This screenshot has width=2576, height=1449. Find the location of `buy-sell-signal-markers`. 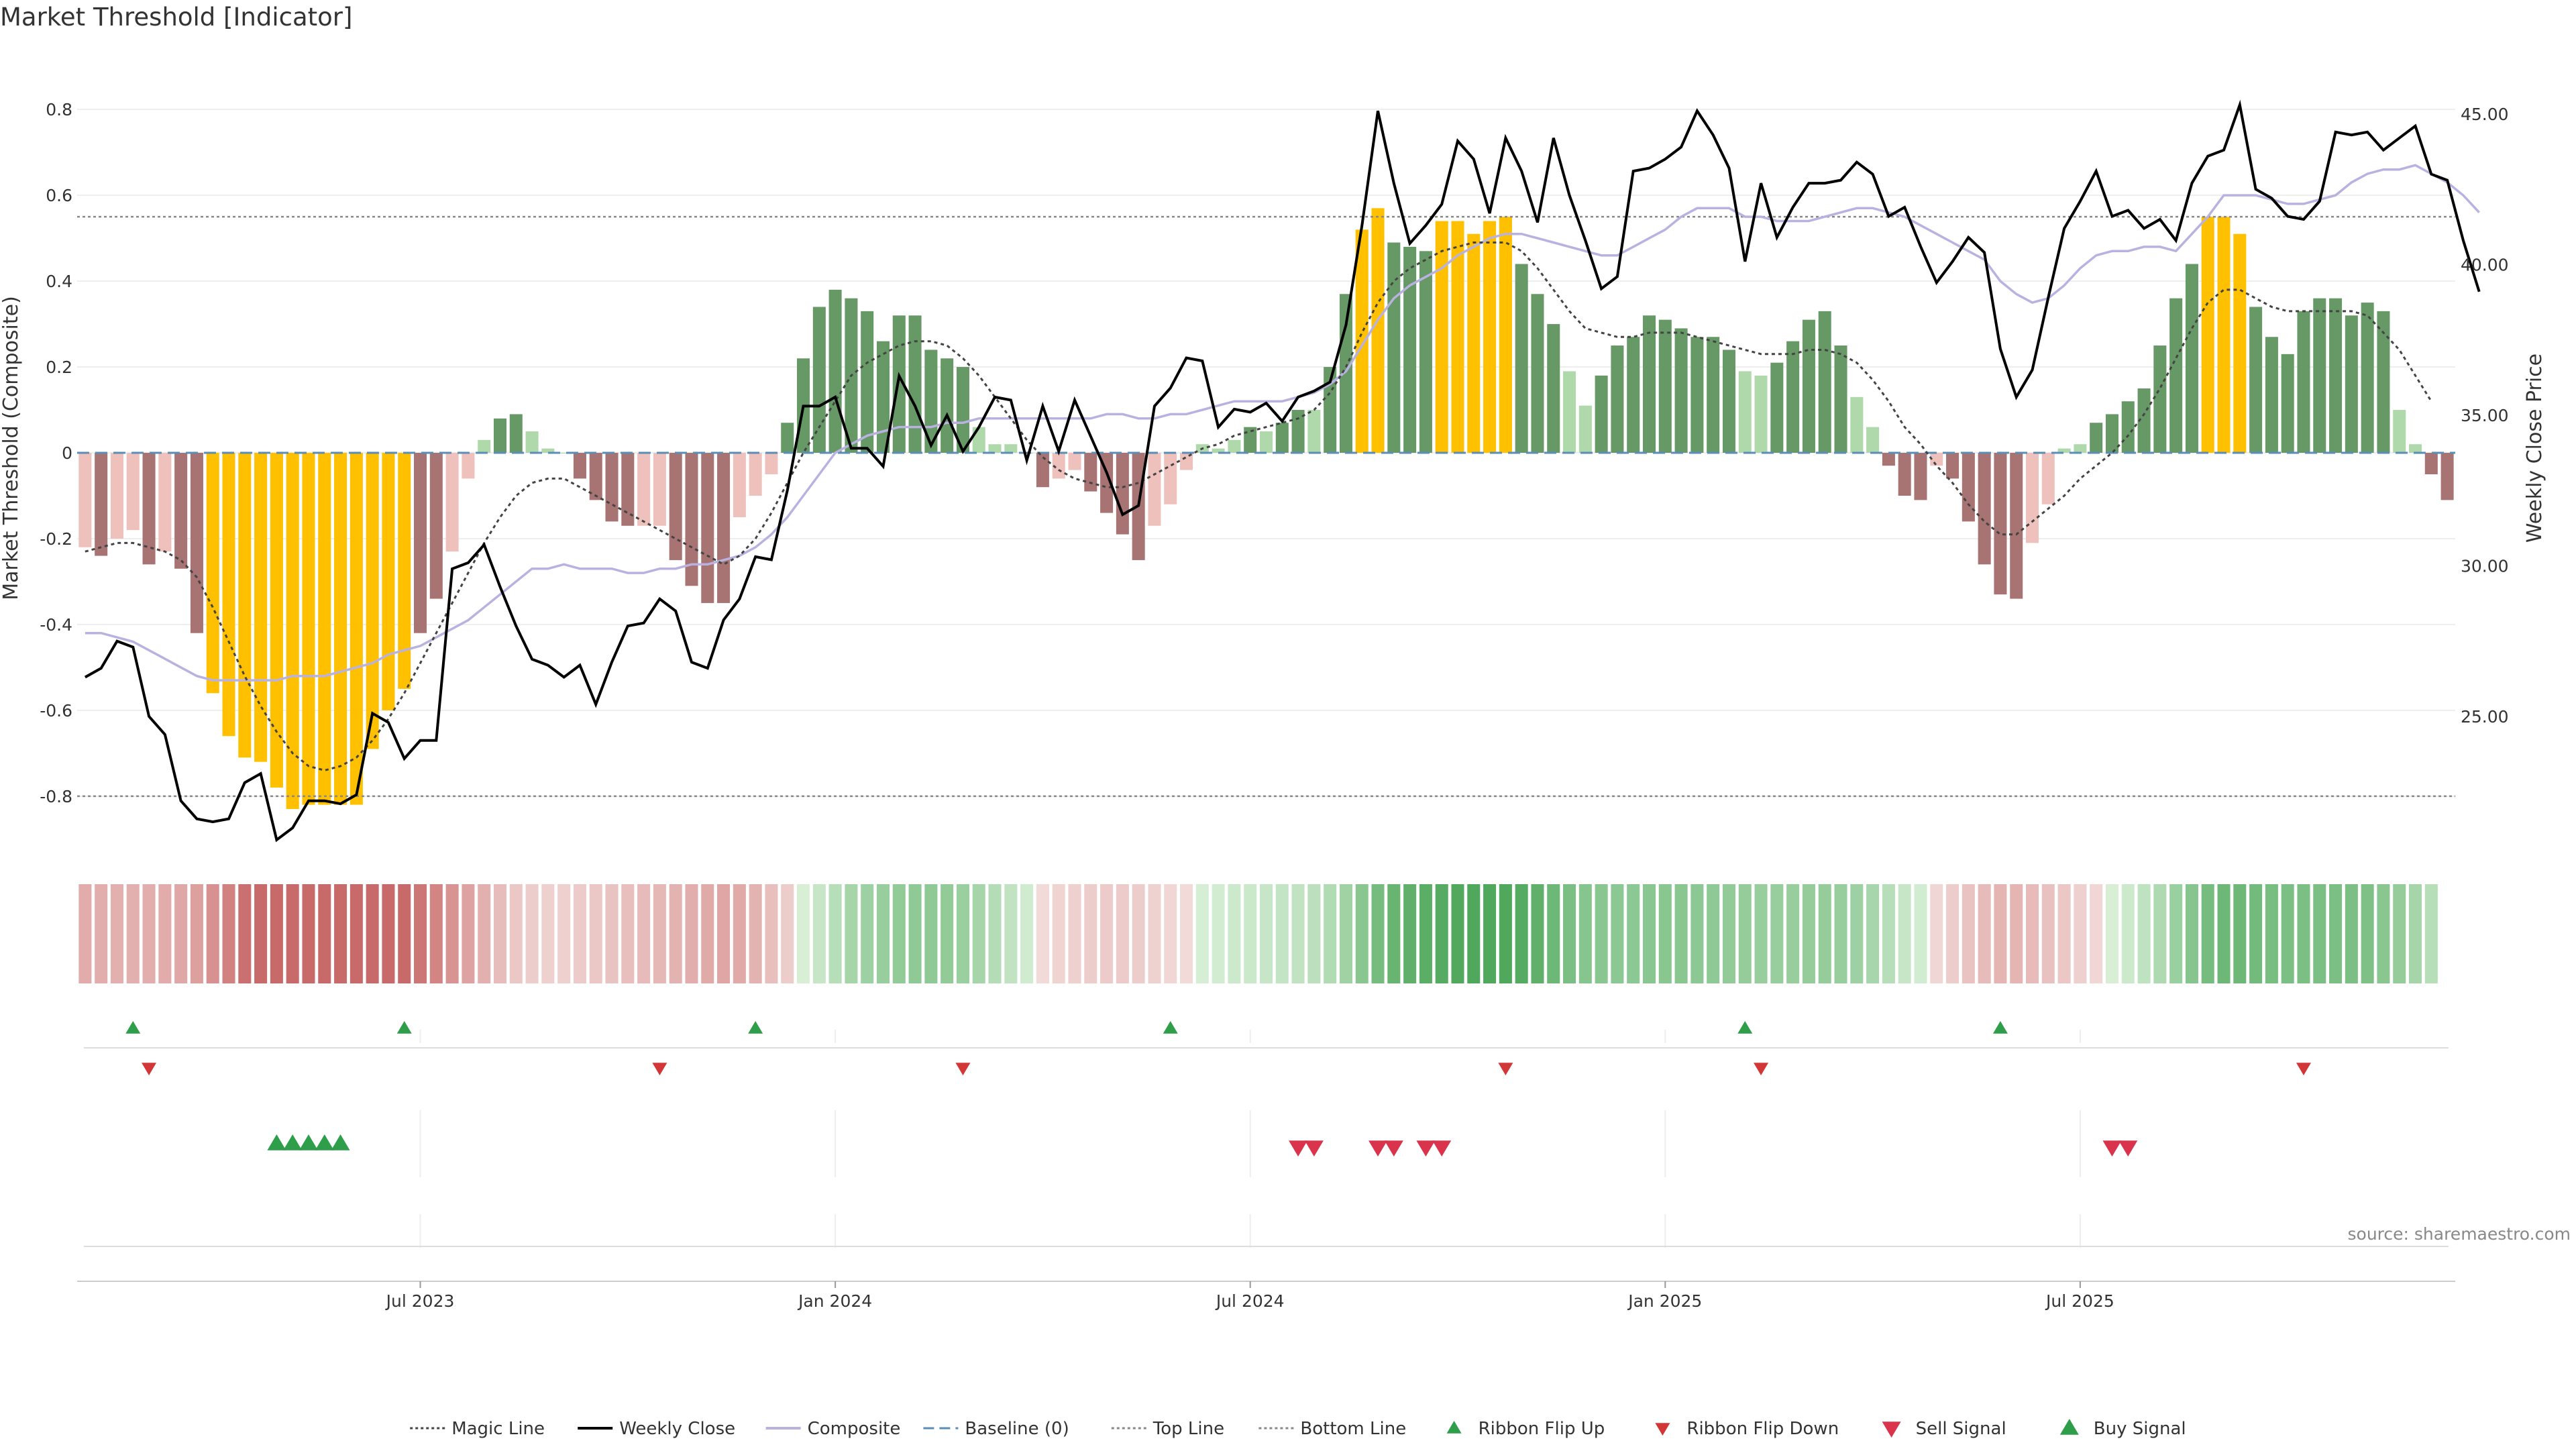

buy-sell-signal-markers is located at coordinates (1202, 1145).